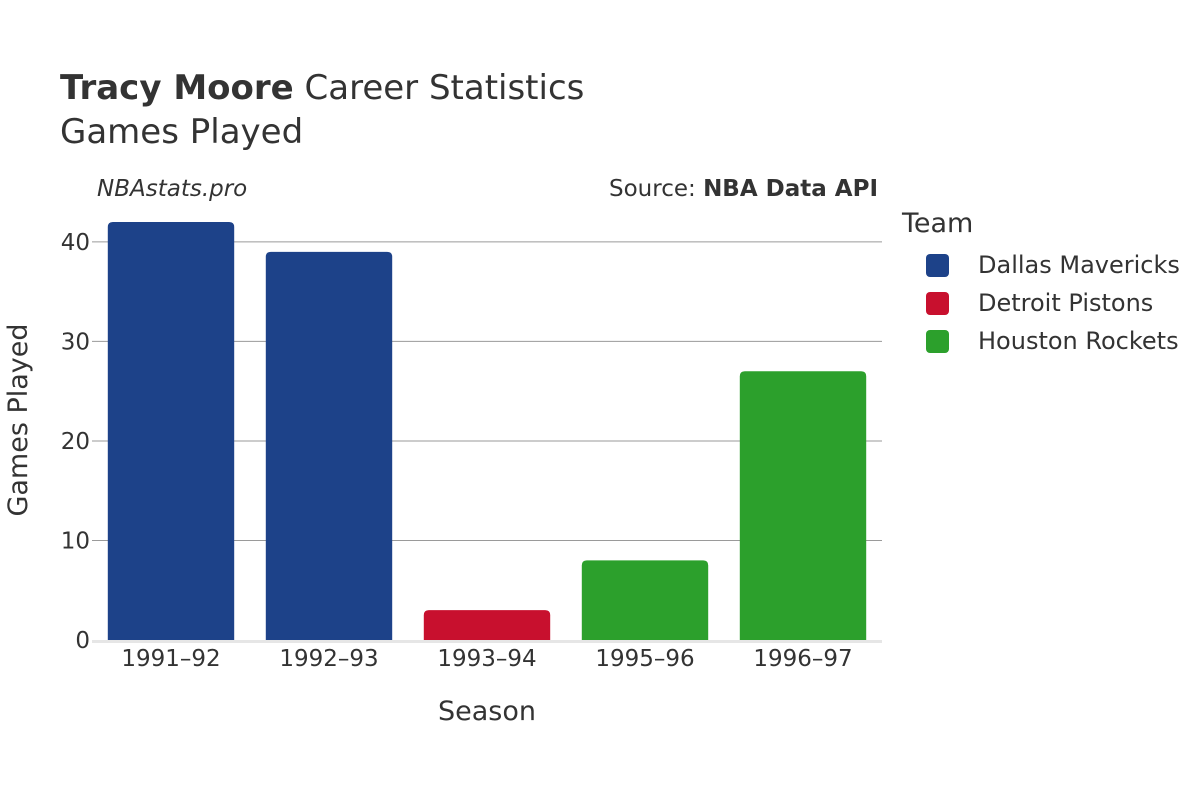 The image size is (1200, 800). What do you see at coordinates (328, 659) in the screenshot?
I see `x-tick-label: 1992–93` at bounding box center [328, 659].